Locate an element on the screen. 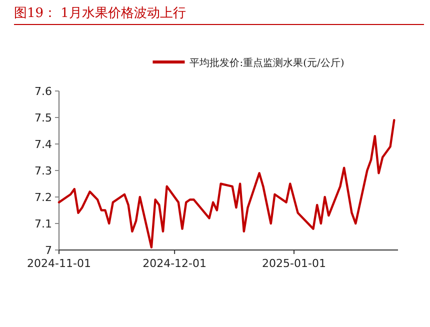 This screenshot has width=430, height=327. y-tick-label: 7.2 is located at coordinates (43, 197).